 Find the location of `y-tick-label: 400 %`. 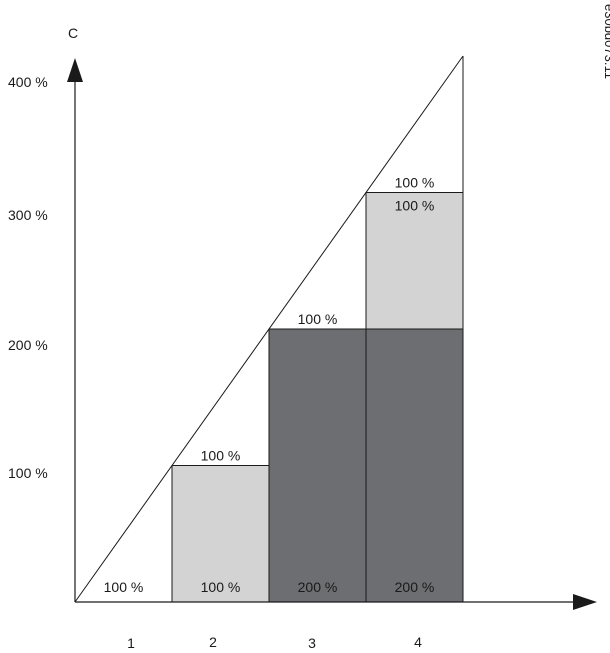

y-tick-label: 400 % is located at coordinates (28, 82).